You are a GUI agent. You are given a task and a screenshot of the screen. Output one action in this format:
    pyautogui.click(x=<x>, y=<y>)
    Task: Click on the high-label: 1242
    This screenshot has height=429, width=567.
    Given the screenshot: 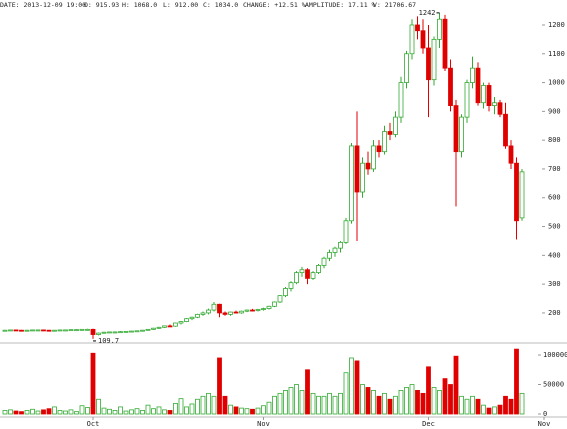 What is the action you would take?
    pyautogui.click(x=427, y=13)
    